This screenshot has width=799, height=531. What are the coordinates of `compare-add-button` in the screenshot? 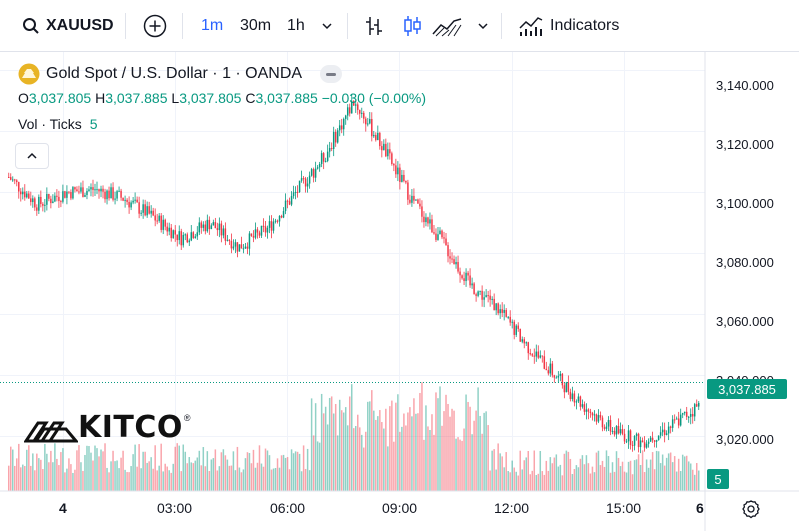 It's located at (155, 26).